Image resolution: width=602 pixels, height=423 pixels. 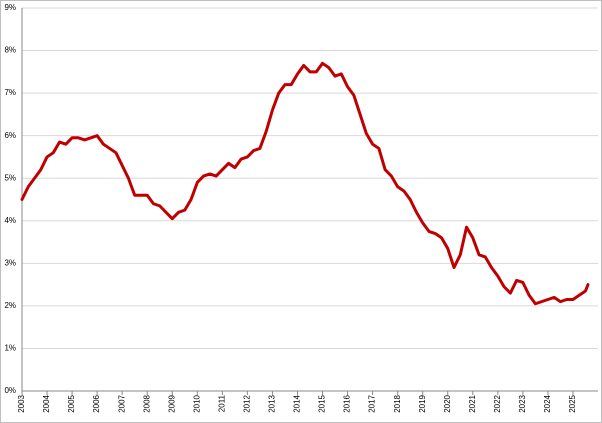 What do you see at coordinates (497, 403) in the screenshot?
I see `x-tick-label: 2022` at bounding box center [497, 403].